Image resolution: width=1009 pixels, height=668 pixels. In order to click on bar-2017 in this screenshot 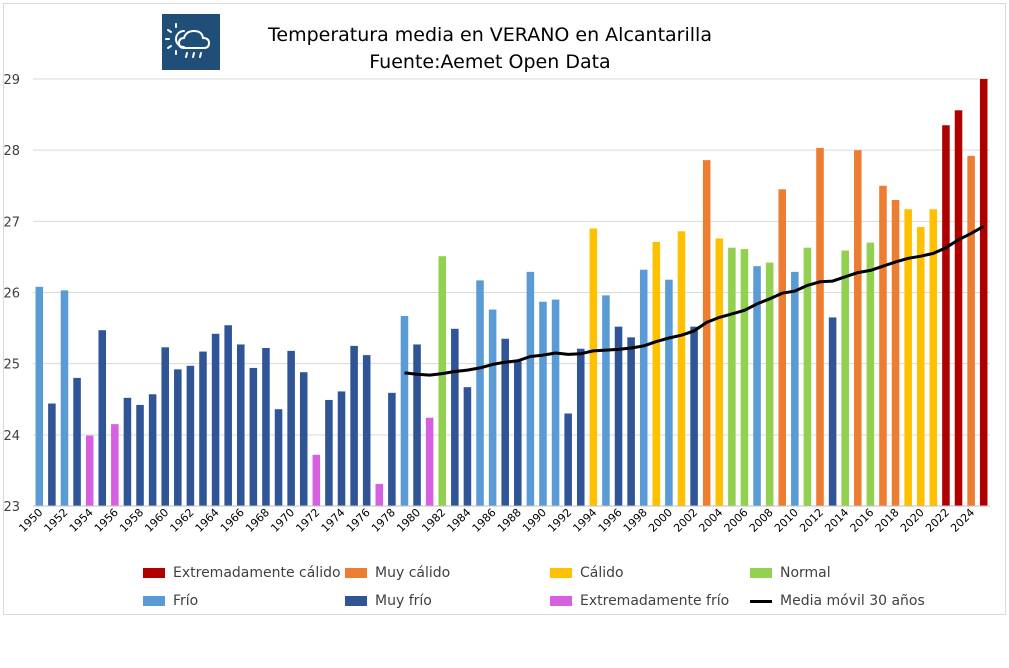, I will do `click(883, 345)`.